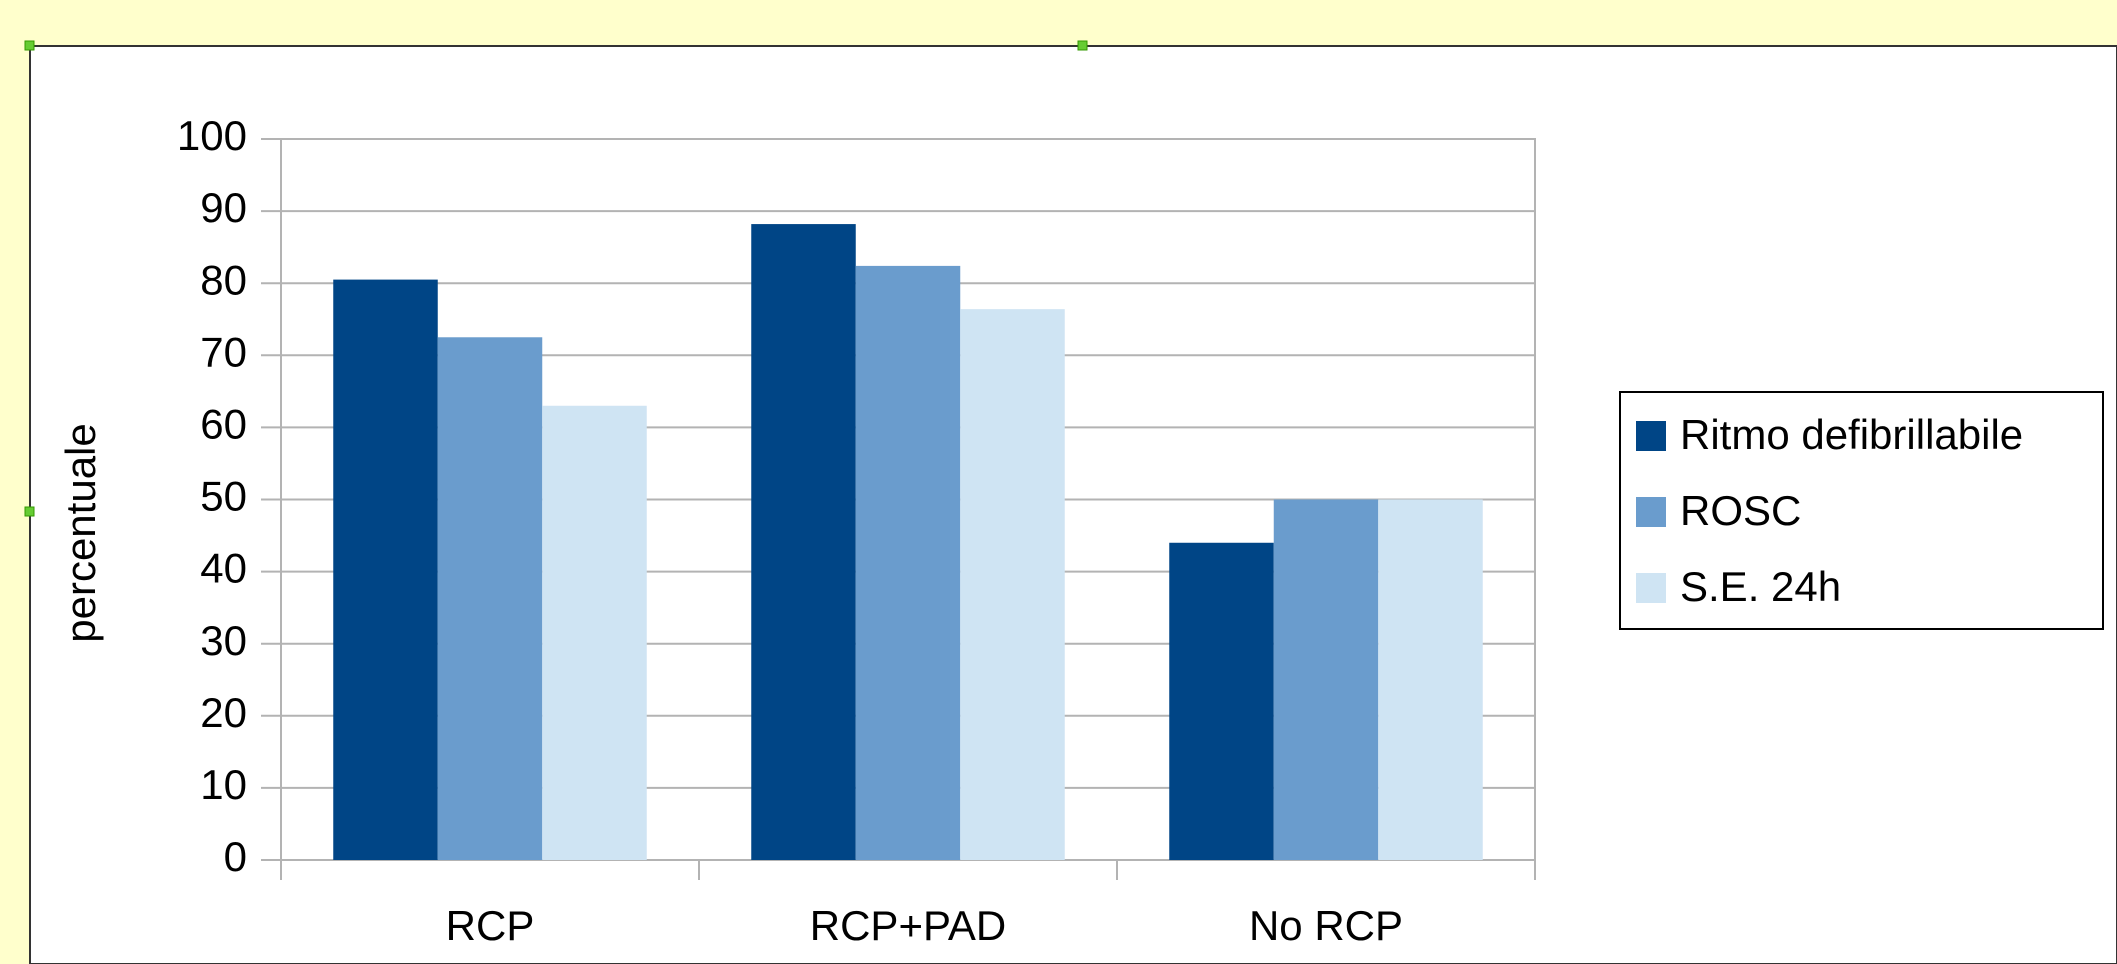 This screenshot has height=964, width=2117. Describe the element at coordinates (1851, 434) in the screenshot. I see `legend-label: Ritmo defibrillabile` at that location.